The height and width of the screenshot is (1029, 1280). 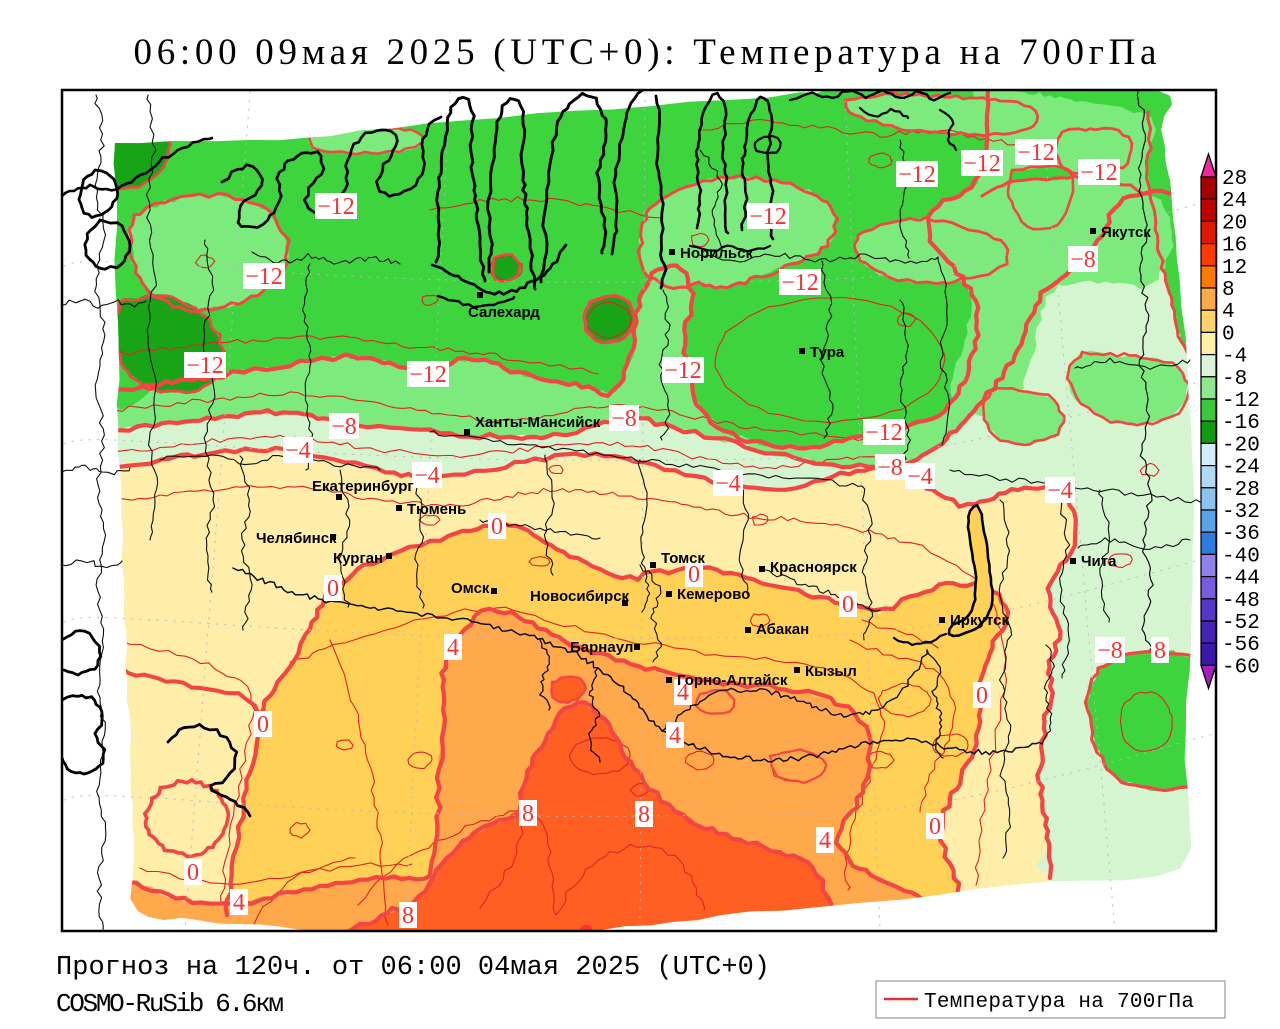 What do you see at coordinates (716, 253) in the screenshot?
I see `svg-text: Норильск` at bounding box center [716, 253].